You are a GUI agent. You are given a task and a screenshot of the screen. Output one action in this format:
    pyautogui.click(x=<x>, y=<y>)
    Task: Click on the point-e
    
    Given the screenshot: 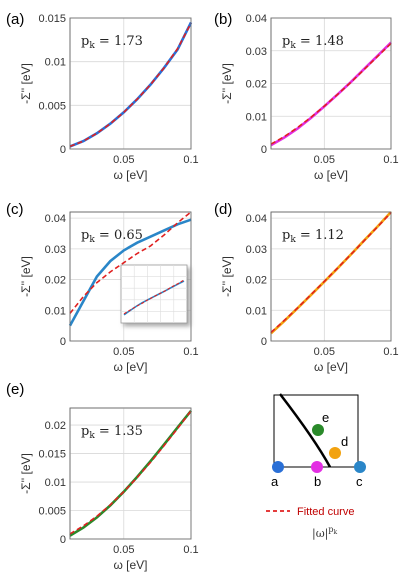 What is the action you would take?
    pyautogui.click(x=318, y=430)
    